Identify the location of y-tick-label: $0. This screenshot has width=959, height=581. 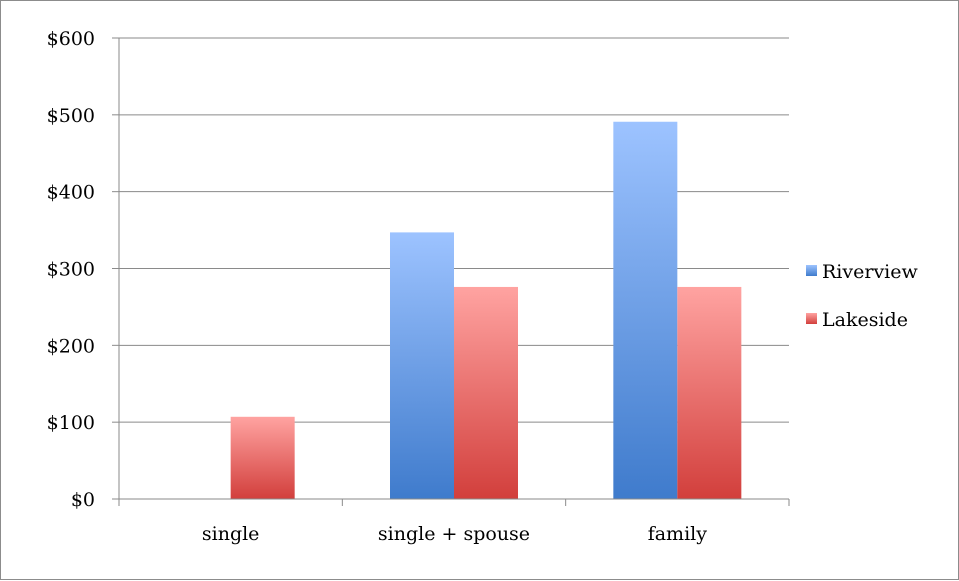
(83, 500).